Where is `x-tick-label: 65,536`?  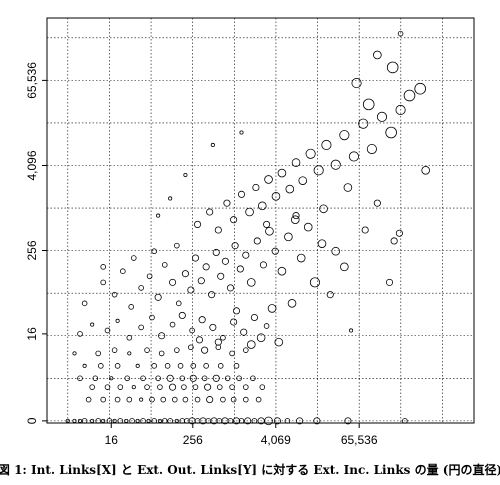
x-tick-label: 65,536 is located at coordinates (359, 440).